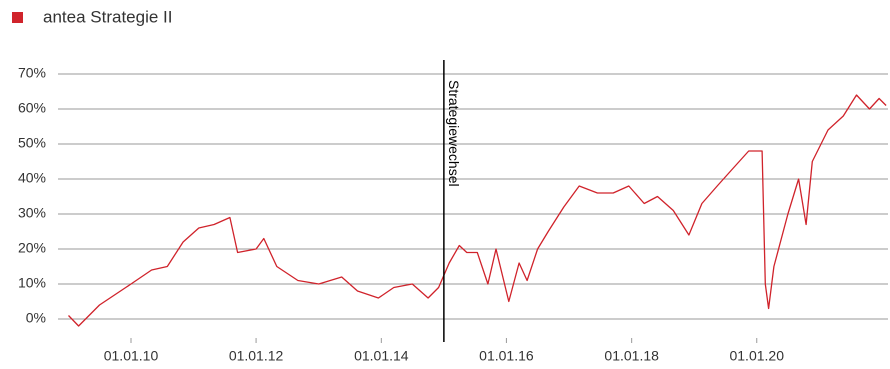  Describe the element at coordinates (256, 356) in the screenshot. I see `x-tick-label: 01.01.12` at that location.